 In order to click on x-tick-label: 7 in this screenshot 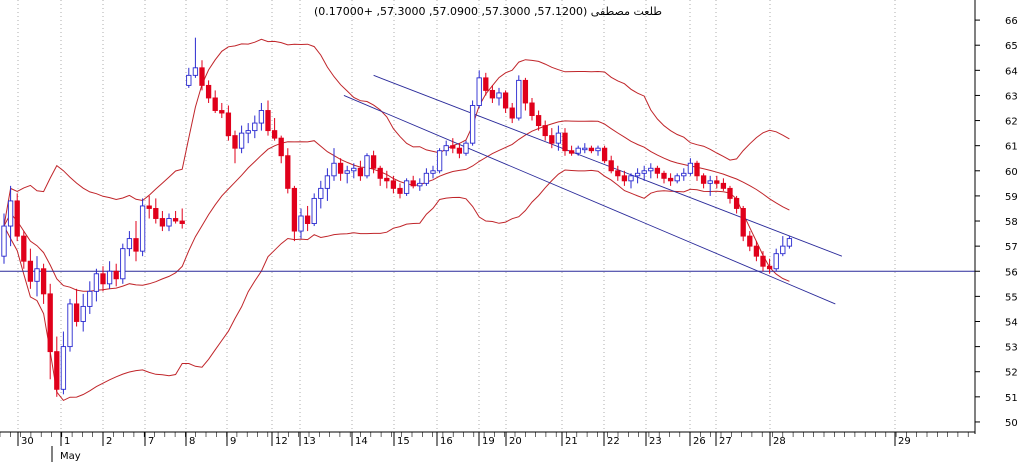, I will do `click(151, 441)`.